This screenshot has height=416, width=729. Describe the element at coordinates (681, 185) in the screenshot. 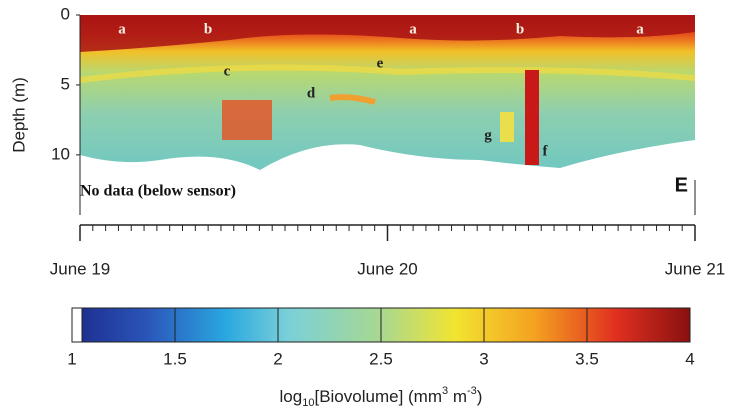

I see `annotation: E` at that location.